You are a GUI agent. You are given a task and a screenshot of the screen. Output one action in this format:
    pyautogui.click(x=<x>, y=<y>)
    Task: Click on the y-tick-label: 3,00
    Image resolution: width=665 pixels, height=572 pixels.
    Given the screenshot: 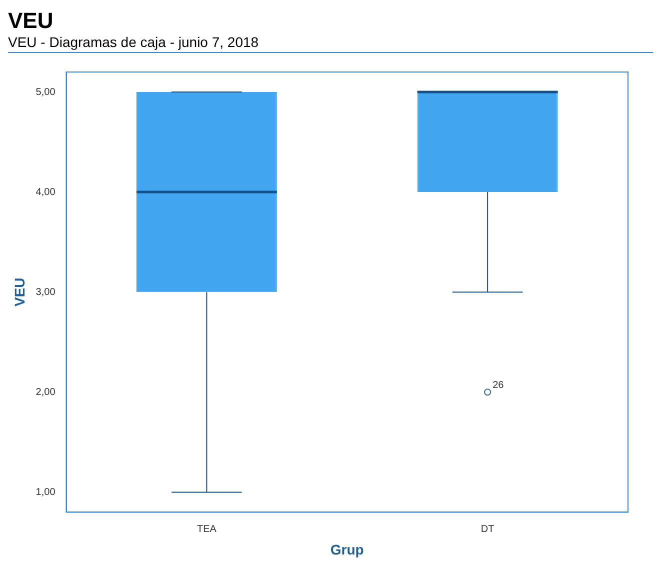 What is the action you would take?
    pyautogui.click(x=46, y=292)
    